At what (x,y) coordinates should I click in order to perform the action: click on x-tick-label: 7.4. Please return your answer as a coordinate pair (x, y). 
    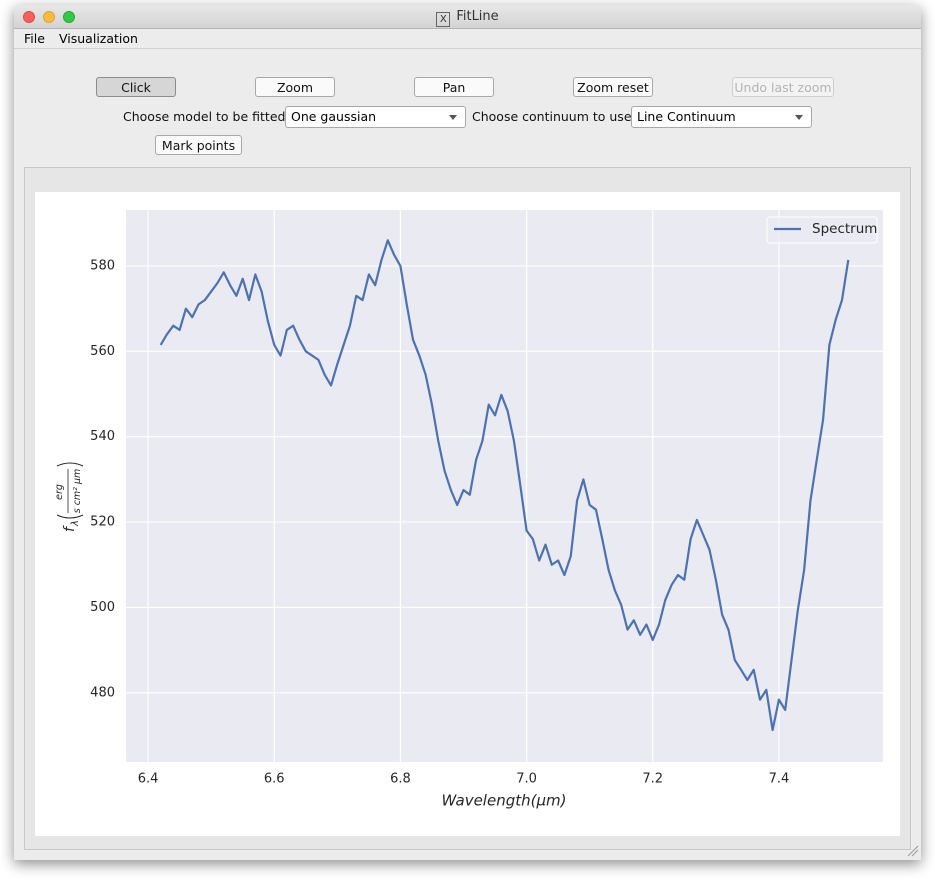
    Looking at the image, I should click on (779, 779).